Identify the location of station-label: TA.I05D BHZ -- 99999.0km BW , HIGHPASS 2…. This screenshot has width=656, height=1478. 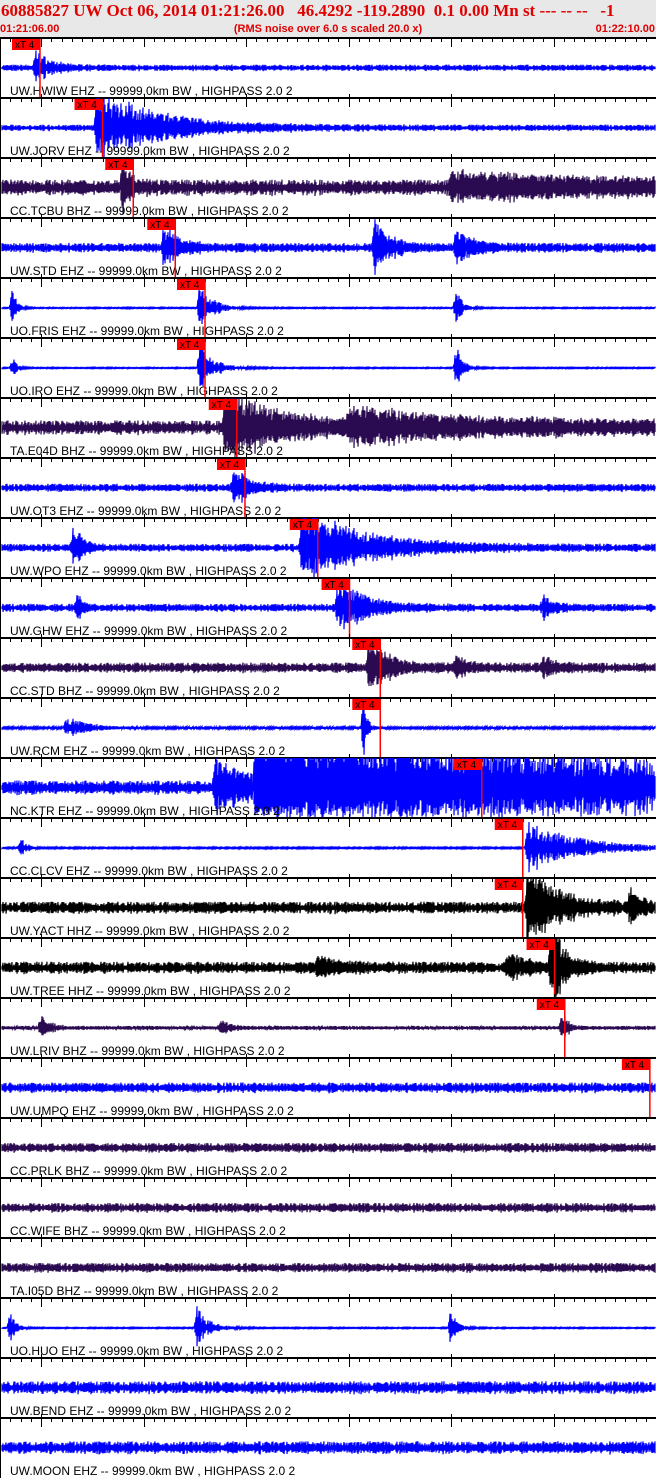
(144, 1291).